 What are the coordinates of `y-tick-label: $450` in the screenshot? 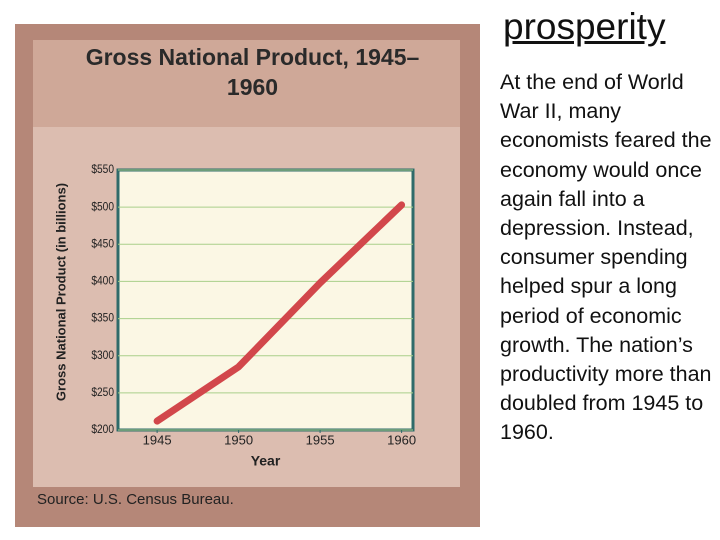 It's located at (102, 244).